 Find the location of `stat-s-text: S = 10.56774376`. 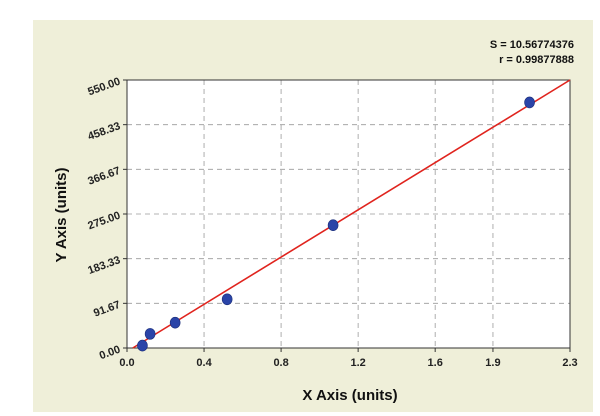

stat-s-text: S = 10.56774376 is located at coordinates (532, 45).